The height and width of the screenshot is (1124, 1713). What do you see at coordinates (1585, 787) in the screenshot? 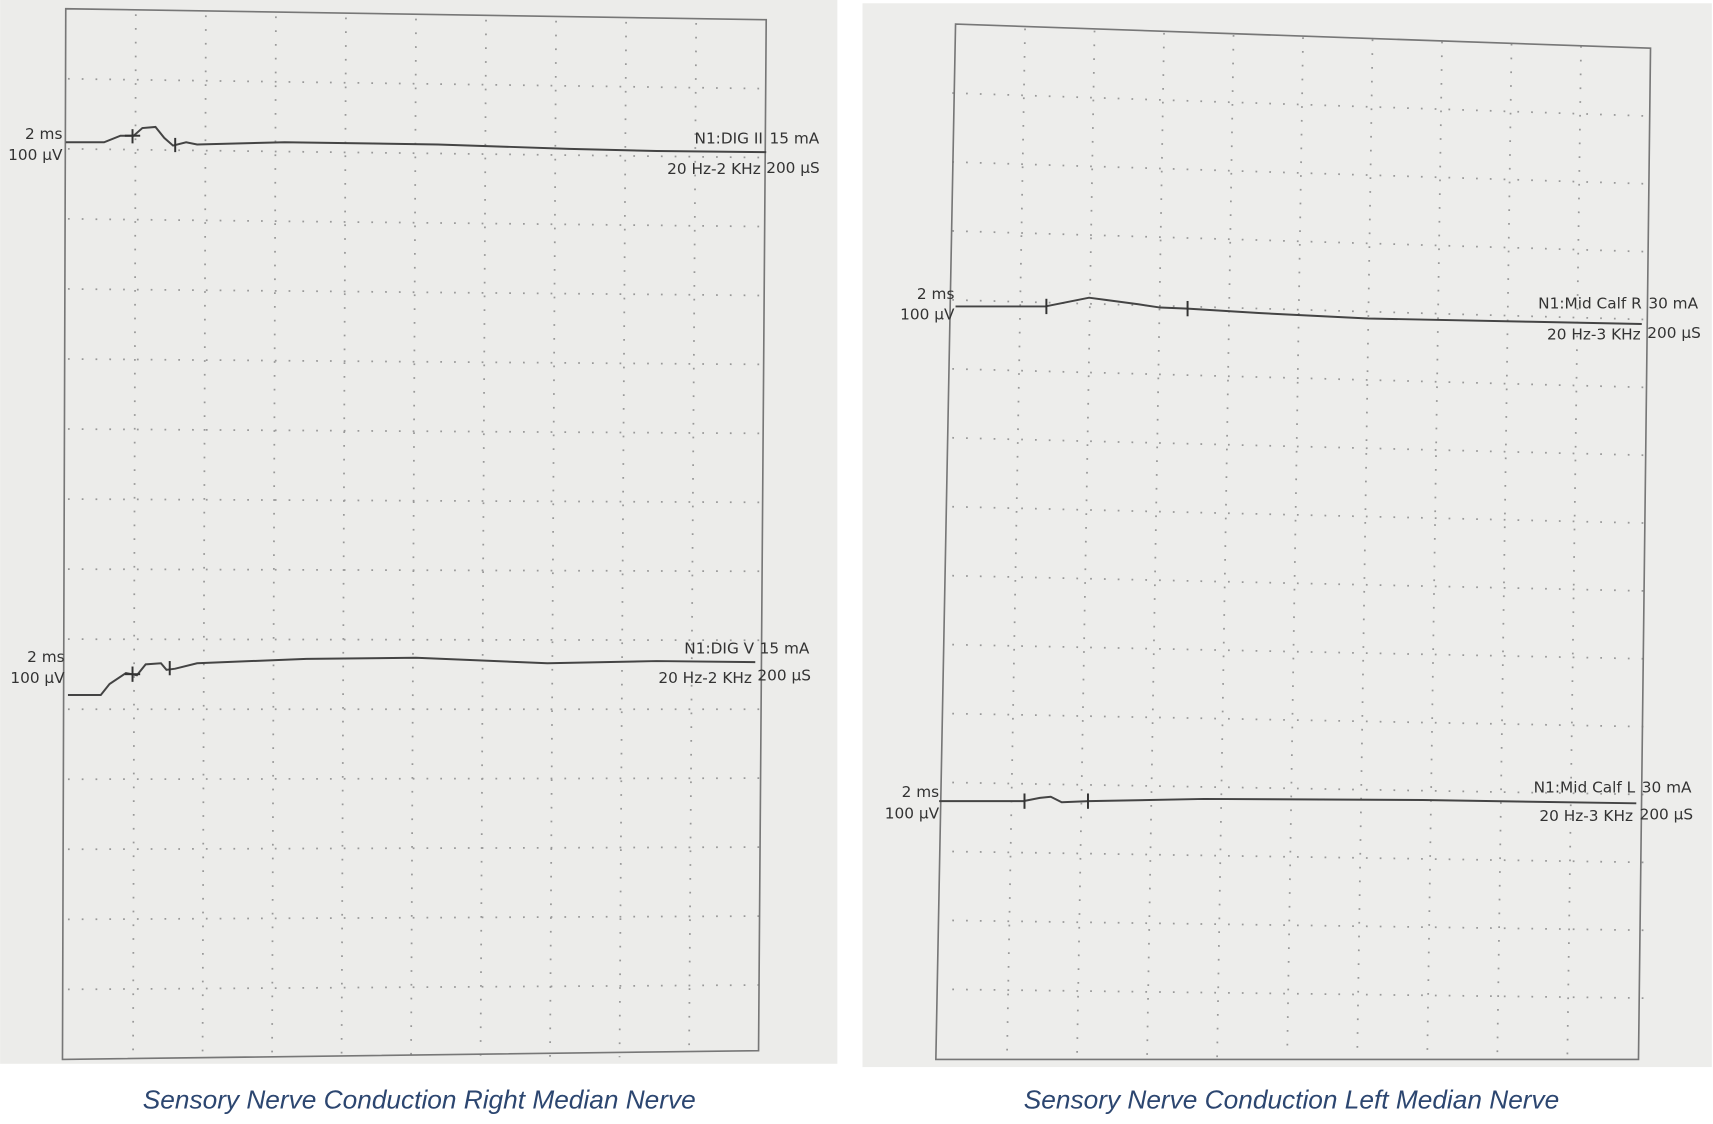
I see `site: N1:Mid Calf L` at bounding box center [1585, 787].